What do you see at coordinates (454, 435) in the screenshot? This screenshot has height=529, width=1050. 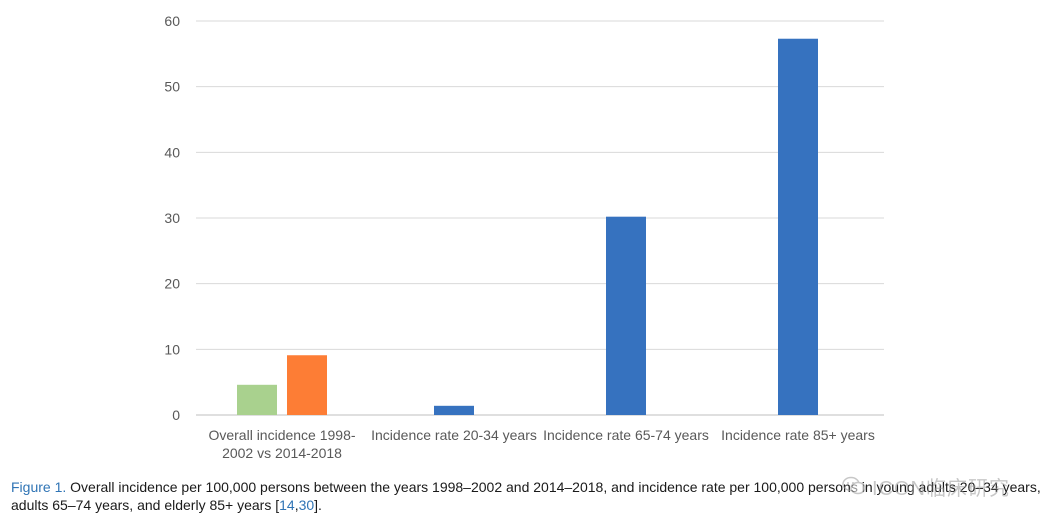 I see `x-category-label: Incidence rate 20-34 years` at bounding box center [454, 435].